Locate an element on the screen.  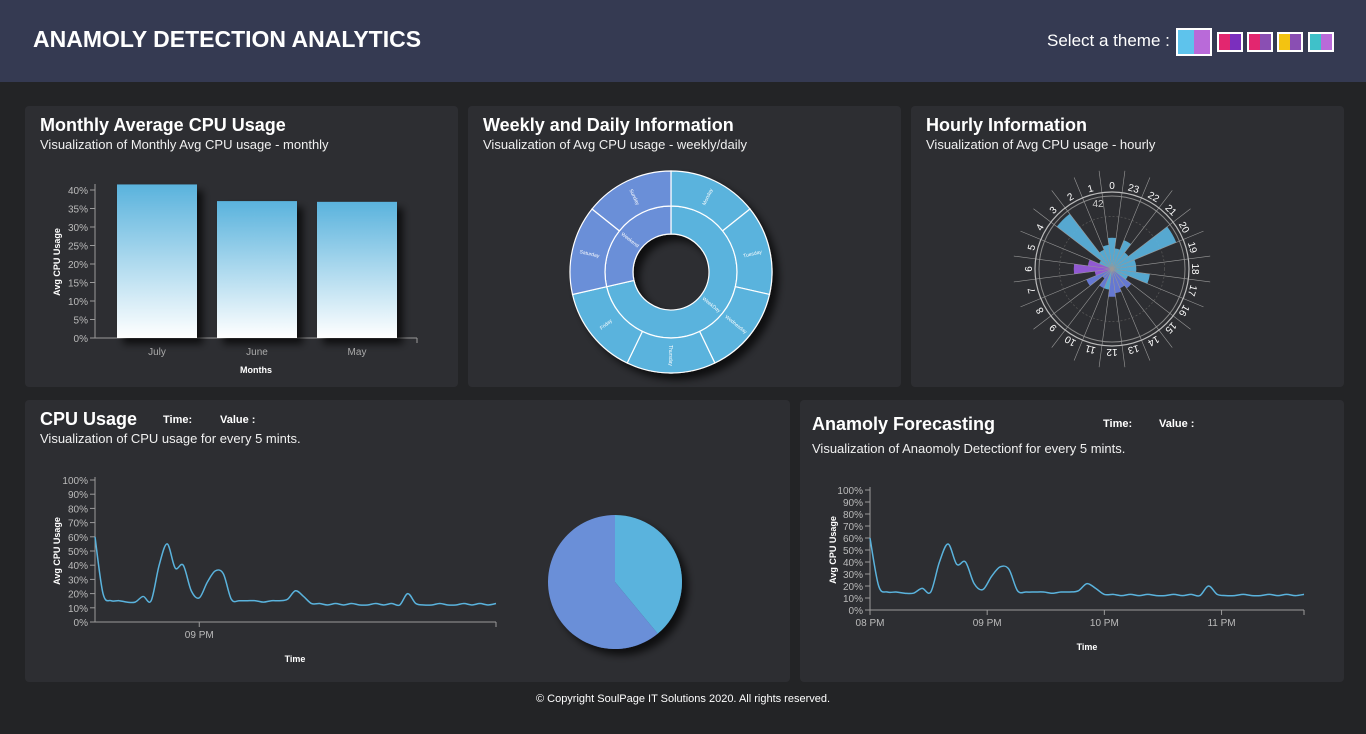
theme-yellow-violet-swatch is located at coordinates (1290, 42).